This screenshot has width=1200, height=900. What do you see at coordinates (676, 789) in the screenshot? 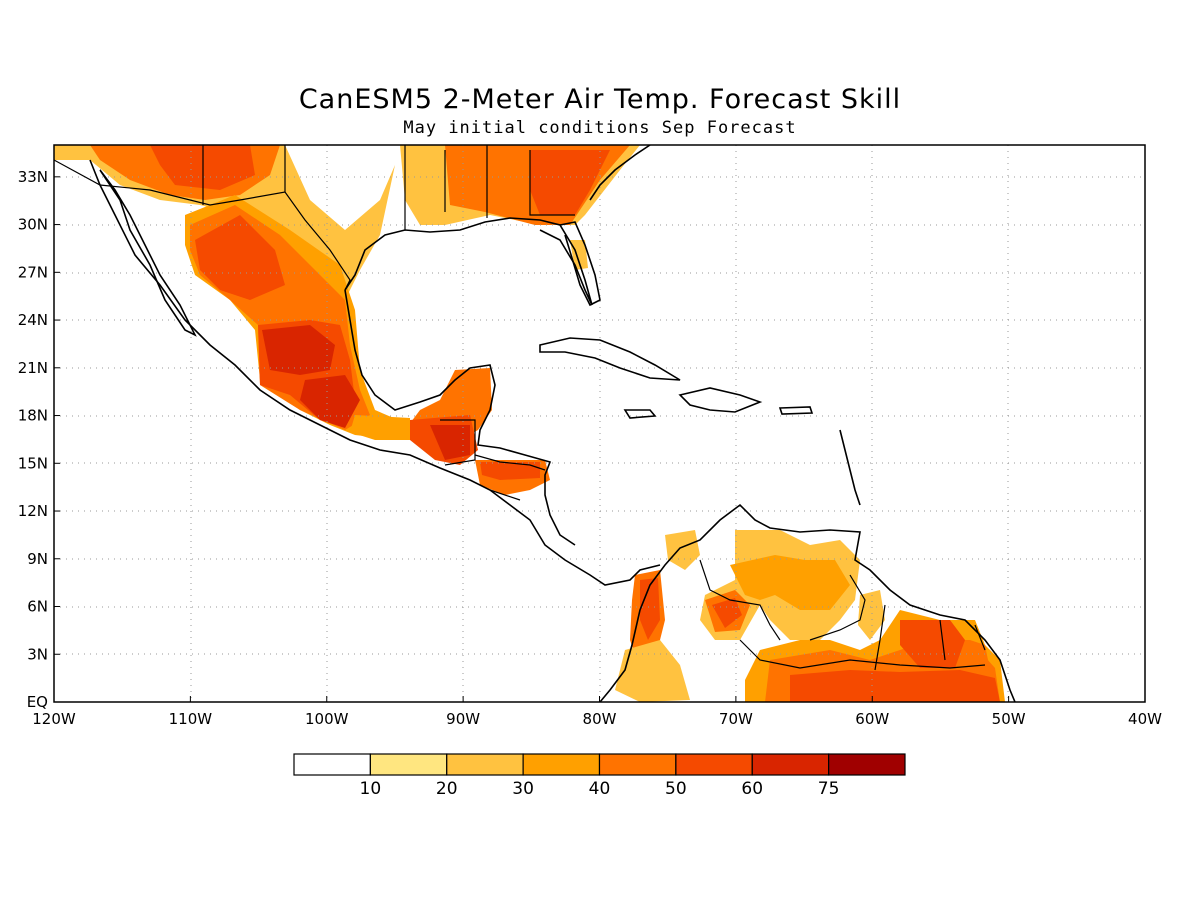
I see `legend-label: 50` at bounding box center [676, 789].